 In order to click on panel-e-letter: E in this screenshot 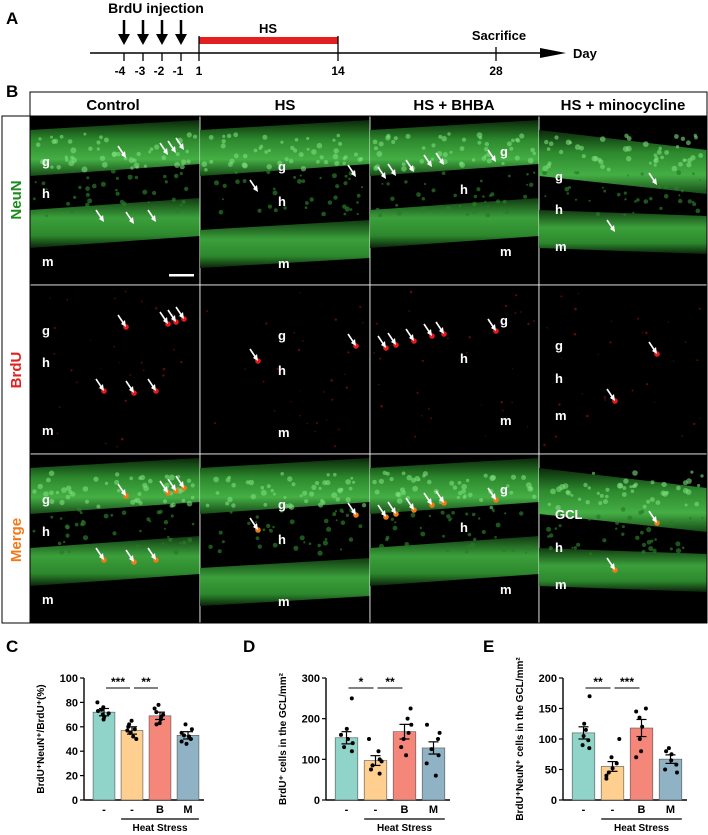, I will do `click(488, 646)`.